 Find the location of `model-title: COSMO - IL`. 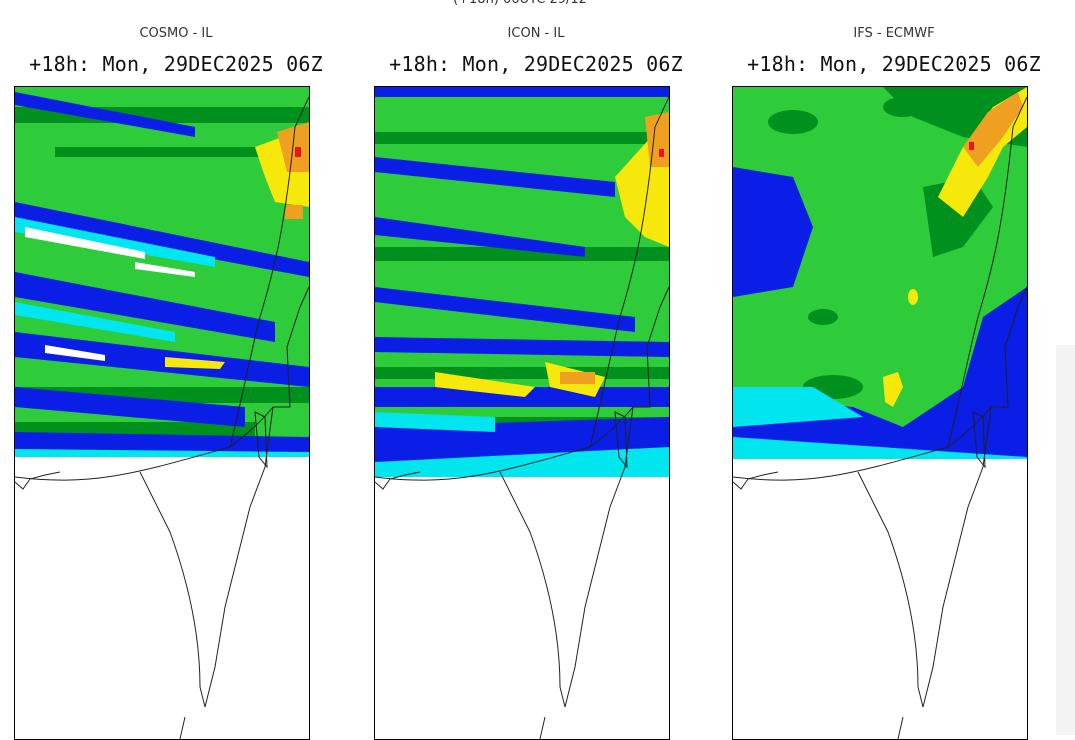

model-title: COSMO - IL is located at coordinates (176, 33).